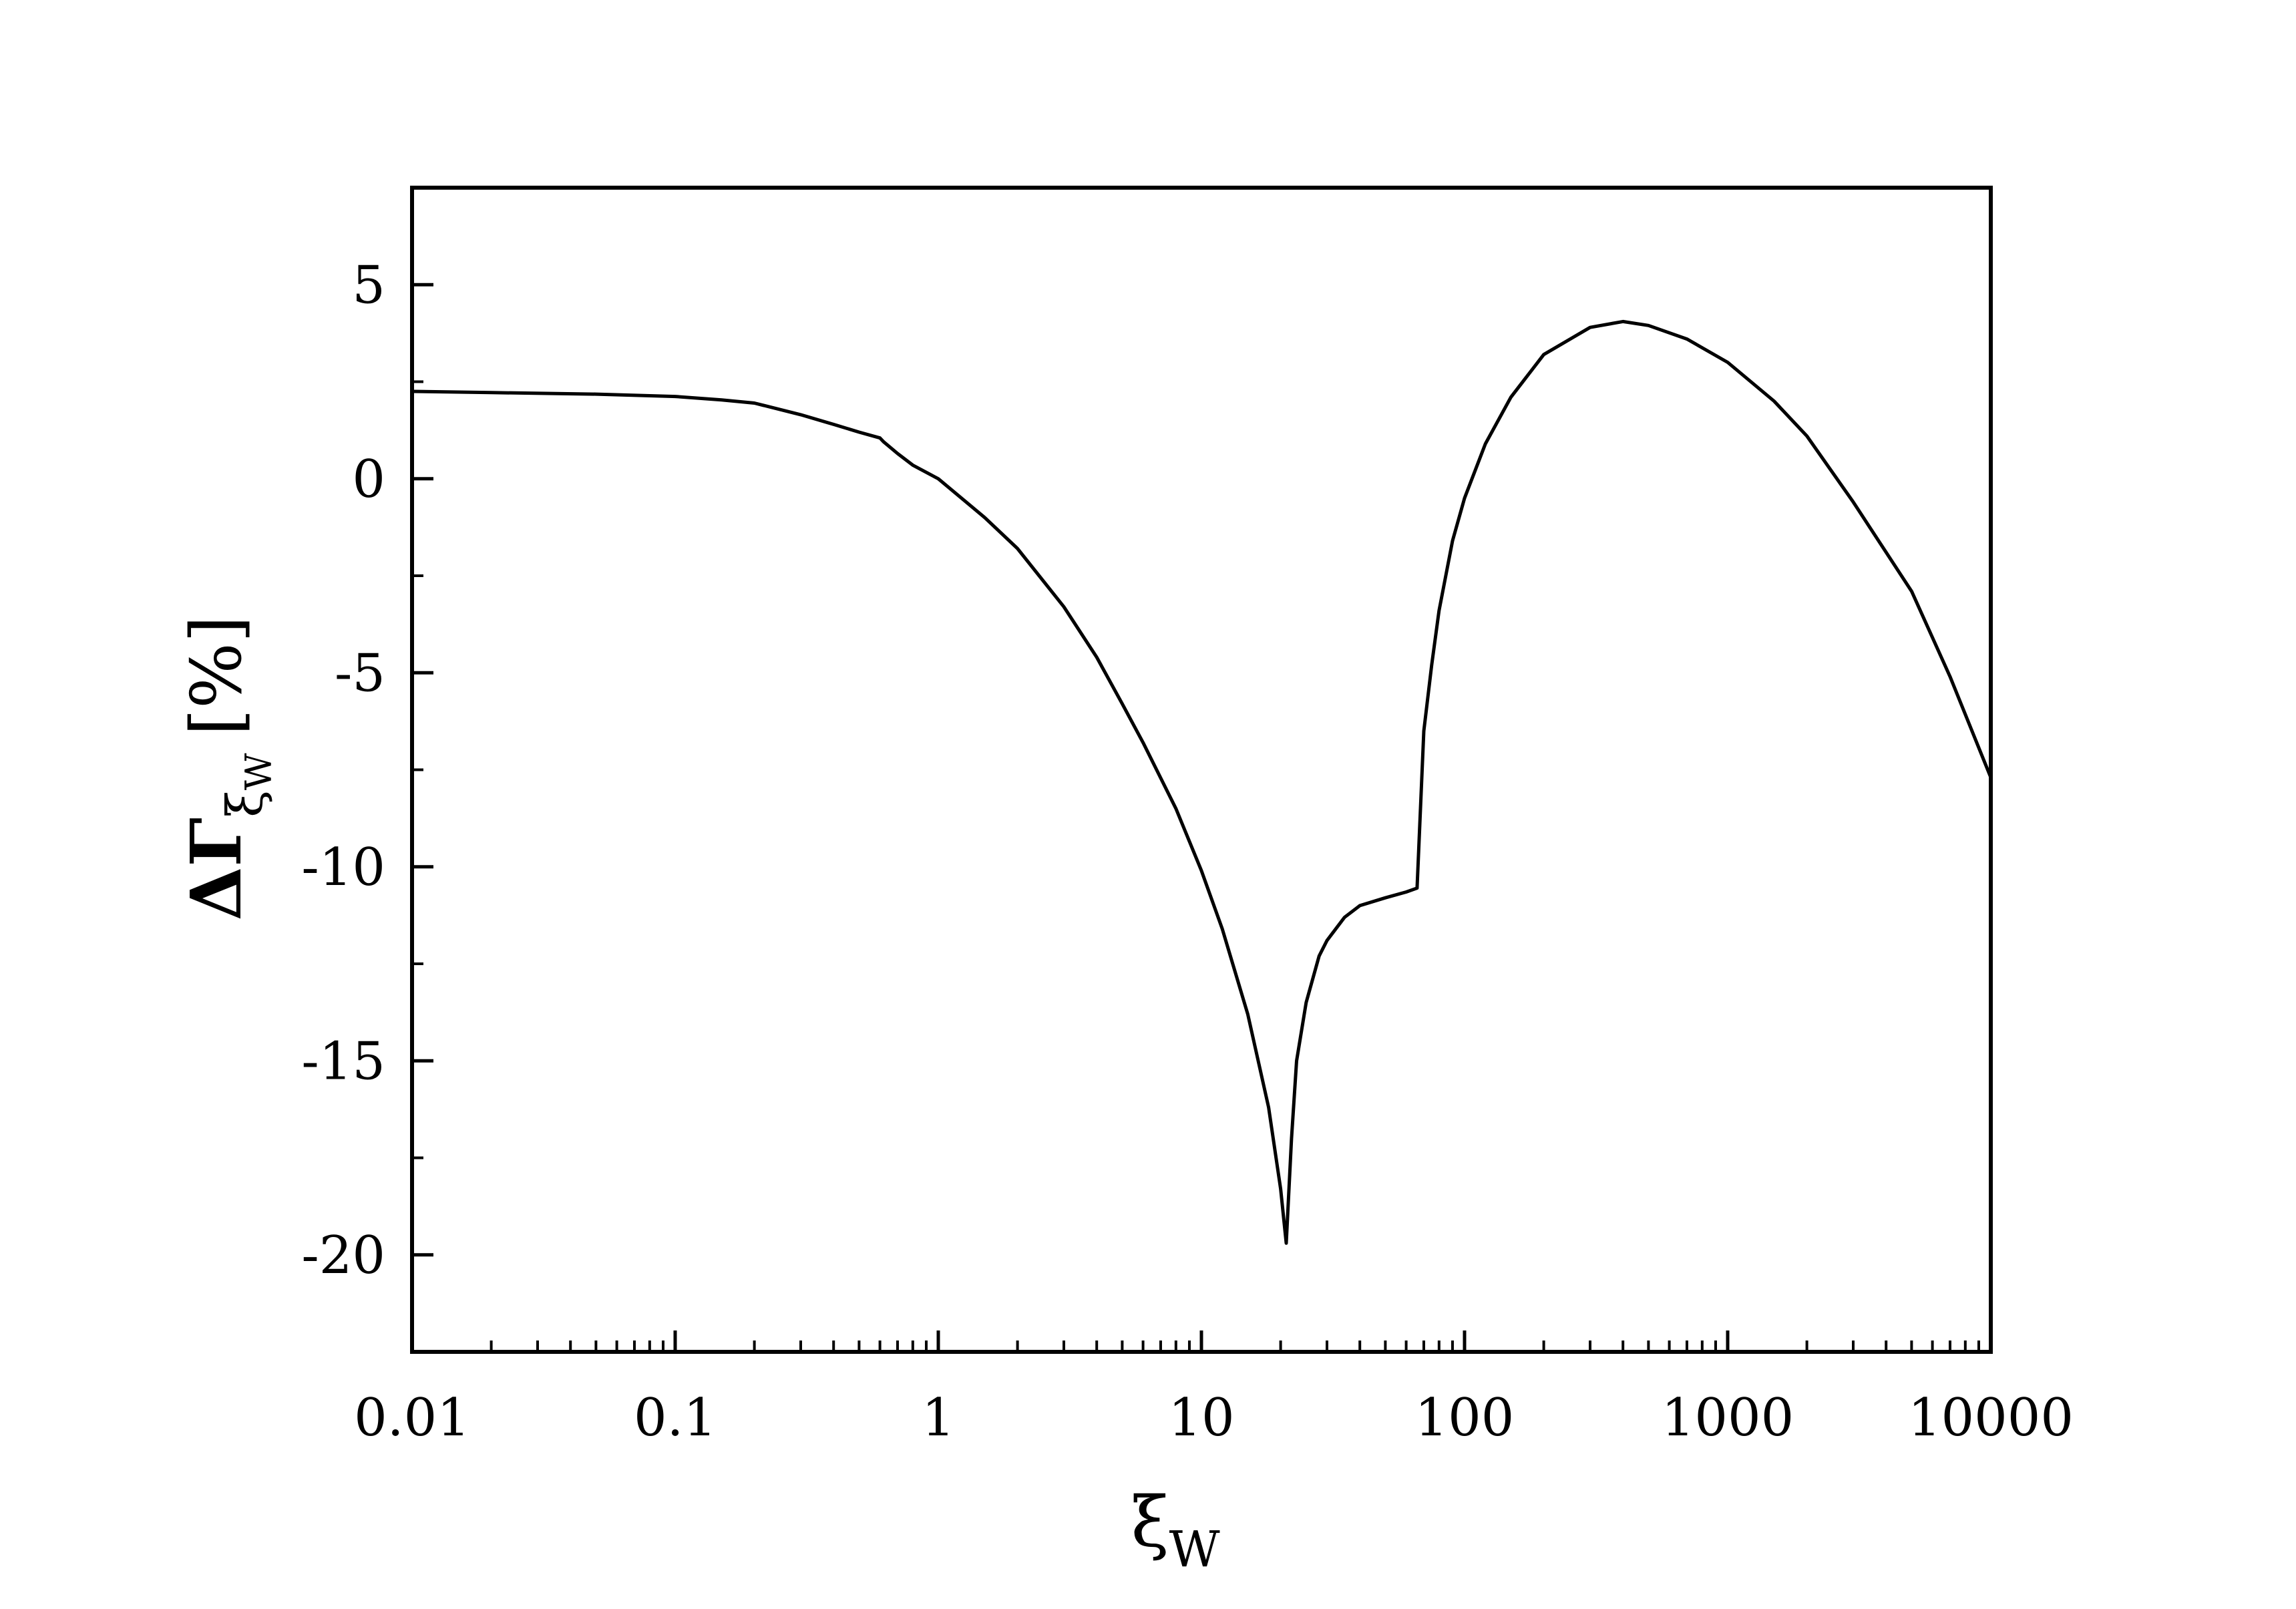  Describe the element at coordinates (1991, 1418) in the screenshot. I see `x-tick-label: 10000` at that location.